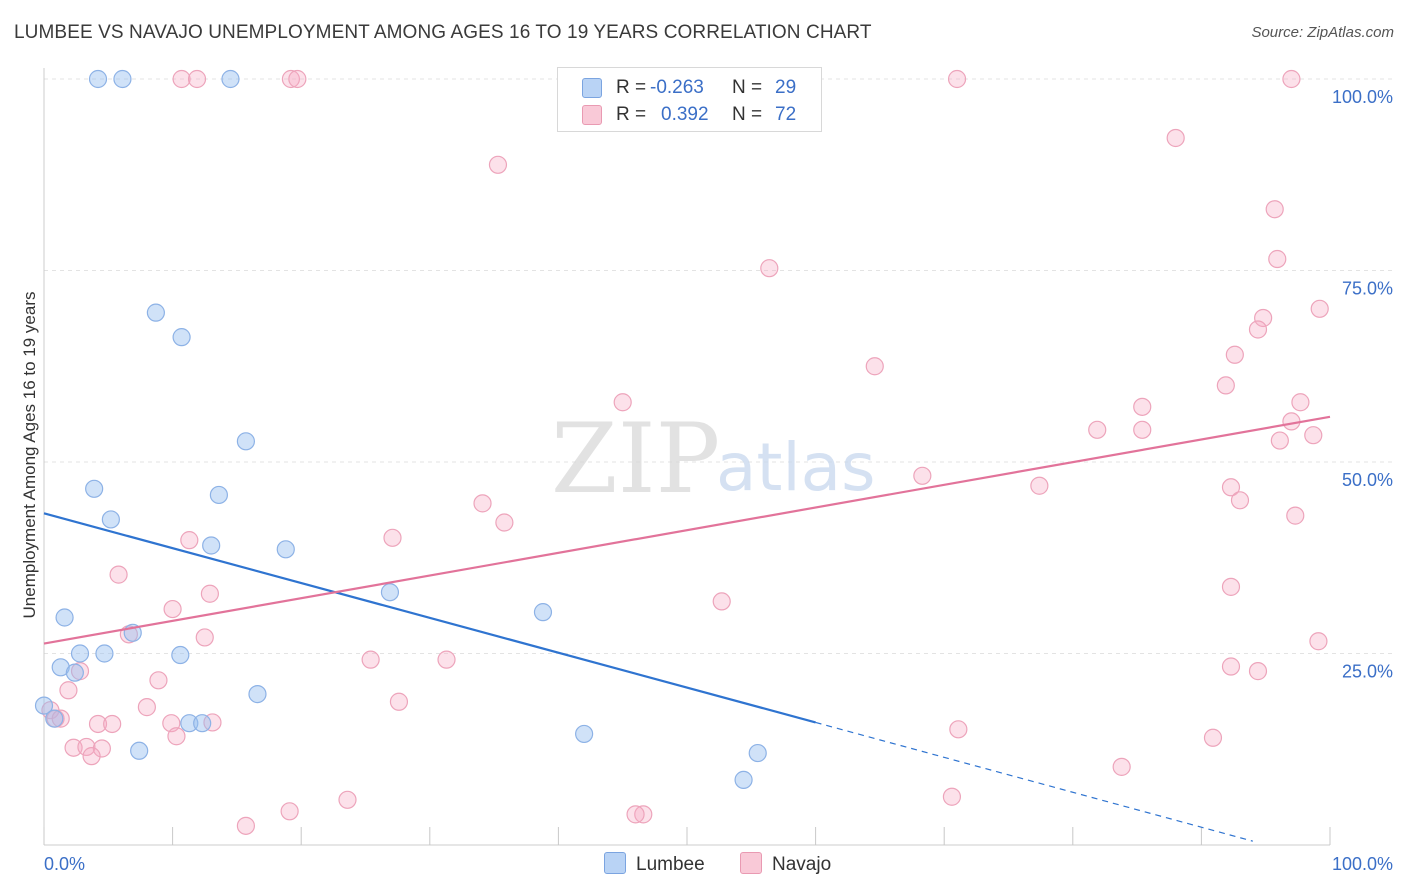 Image resolution: width=1406 pixels, height=892 pixels. What do you see at coordinates (429, 618) in the screenshot?
I see `lumbee-trend-line` at bounding box center [429, 618].